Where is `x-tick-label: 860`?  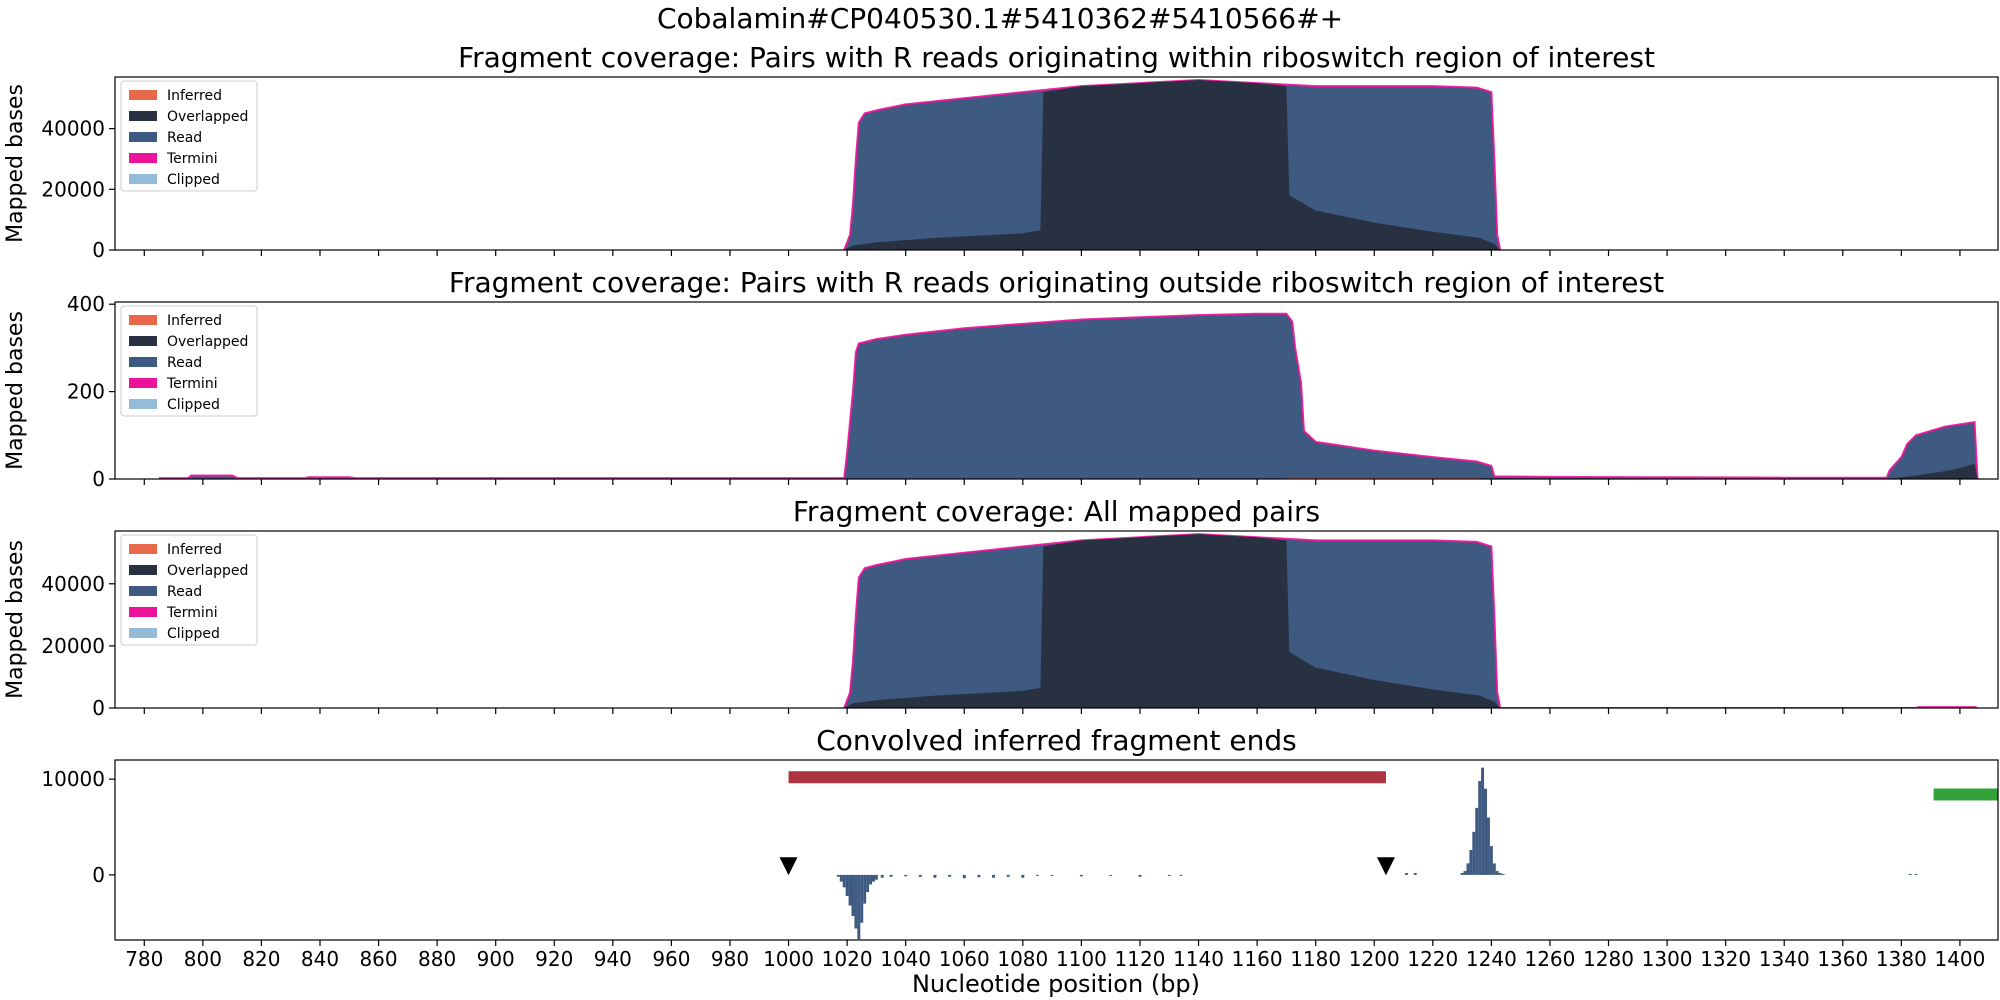 x-tick-label: 860 is located at coordinates (378, 959).